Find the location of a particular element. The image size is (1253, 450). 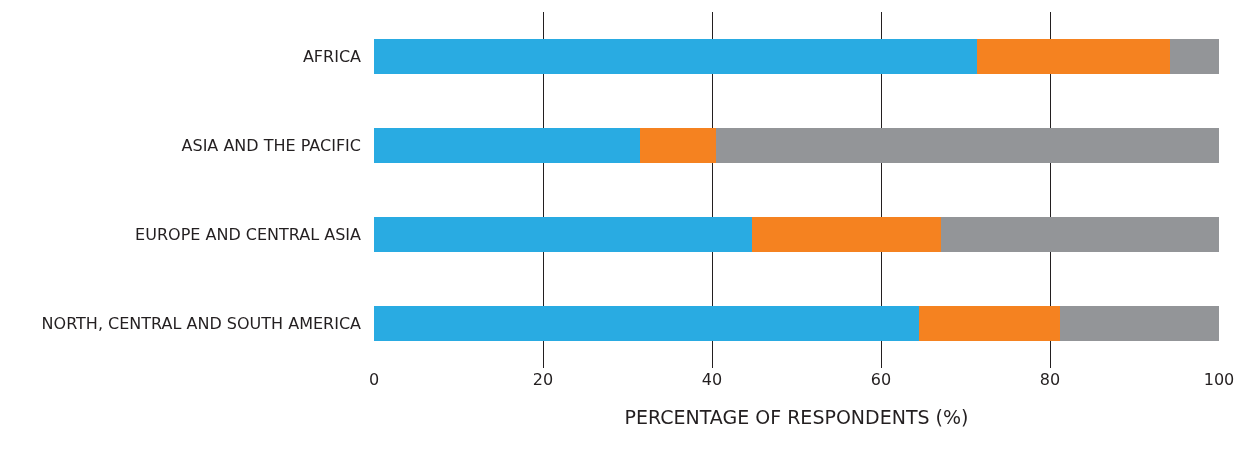

x-tick-label: 0 is located at coordinates (374, 379).